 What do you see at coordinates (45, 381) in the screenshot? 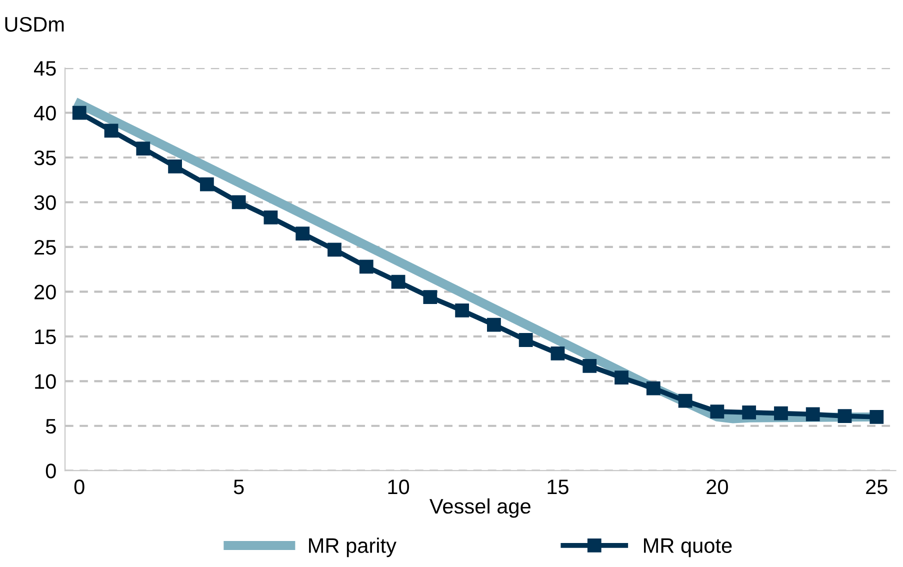
I see `y-tick-label: 10` at bounding box center [45, 381].